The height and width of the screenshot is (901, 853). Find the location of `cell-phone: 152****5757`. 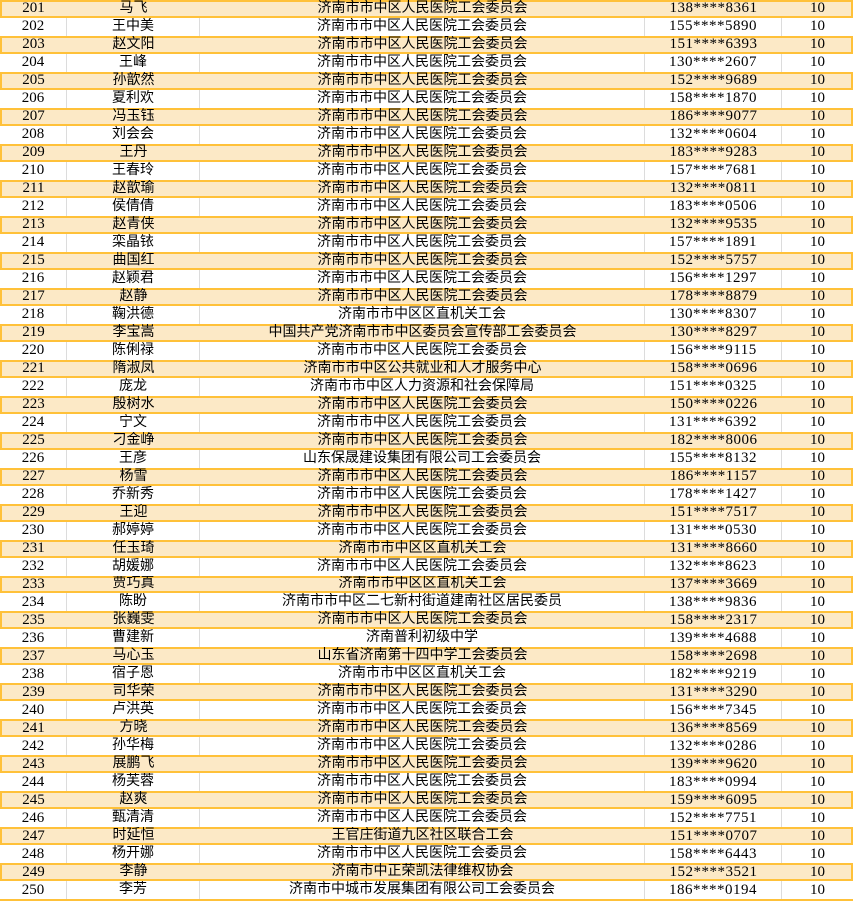

cell-phone: 152****5757 is located at coordinates (713, 260).